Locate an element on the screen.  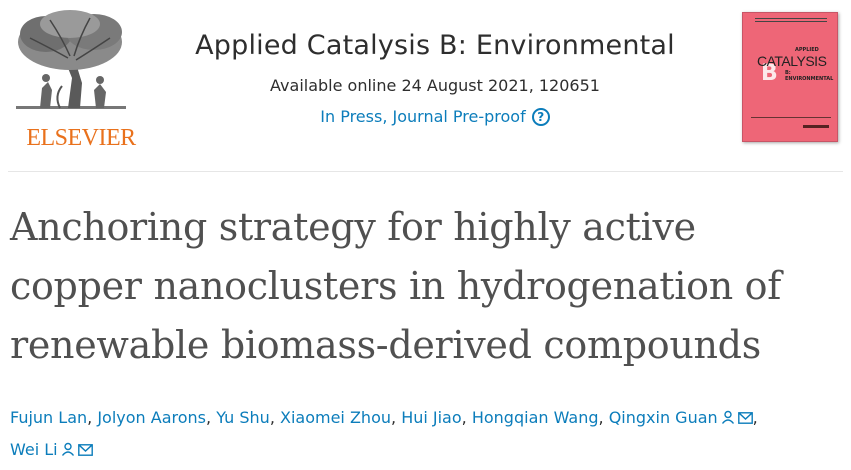
cover-applied-text: APPLIED is located at coordinates (807, 50).